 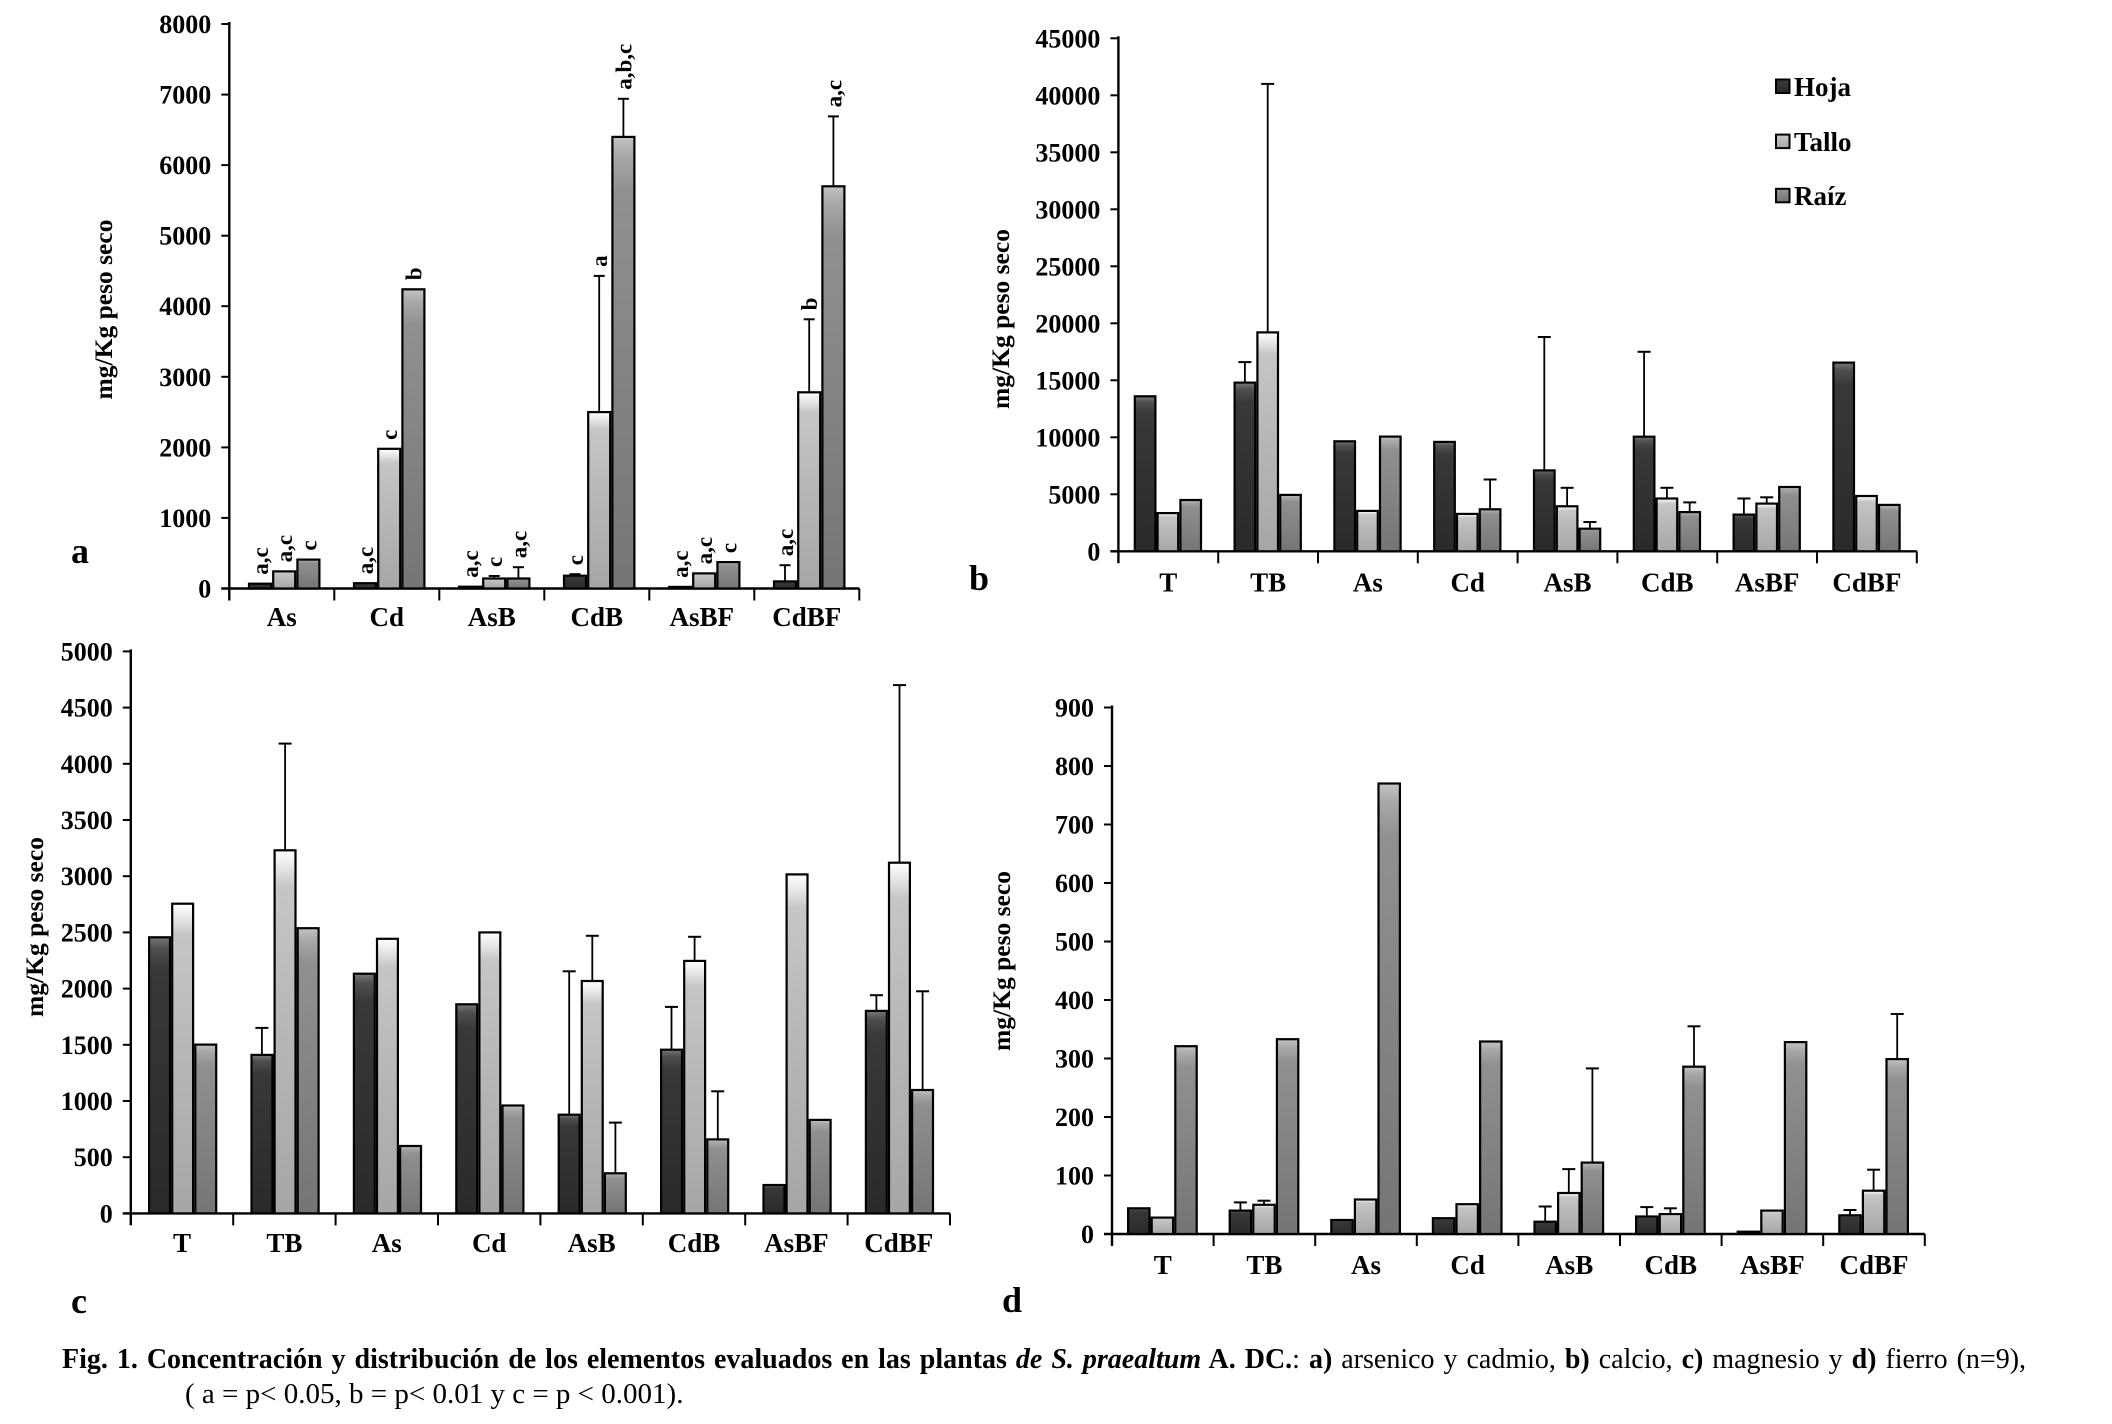 What do you see at coordinates (1067, 95) in the screenshot?
I see `svg-text: 40000` at bounding box center [1067, 95].